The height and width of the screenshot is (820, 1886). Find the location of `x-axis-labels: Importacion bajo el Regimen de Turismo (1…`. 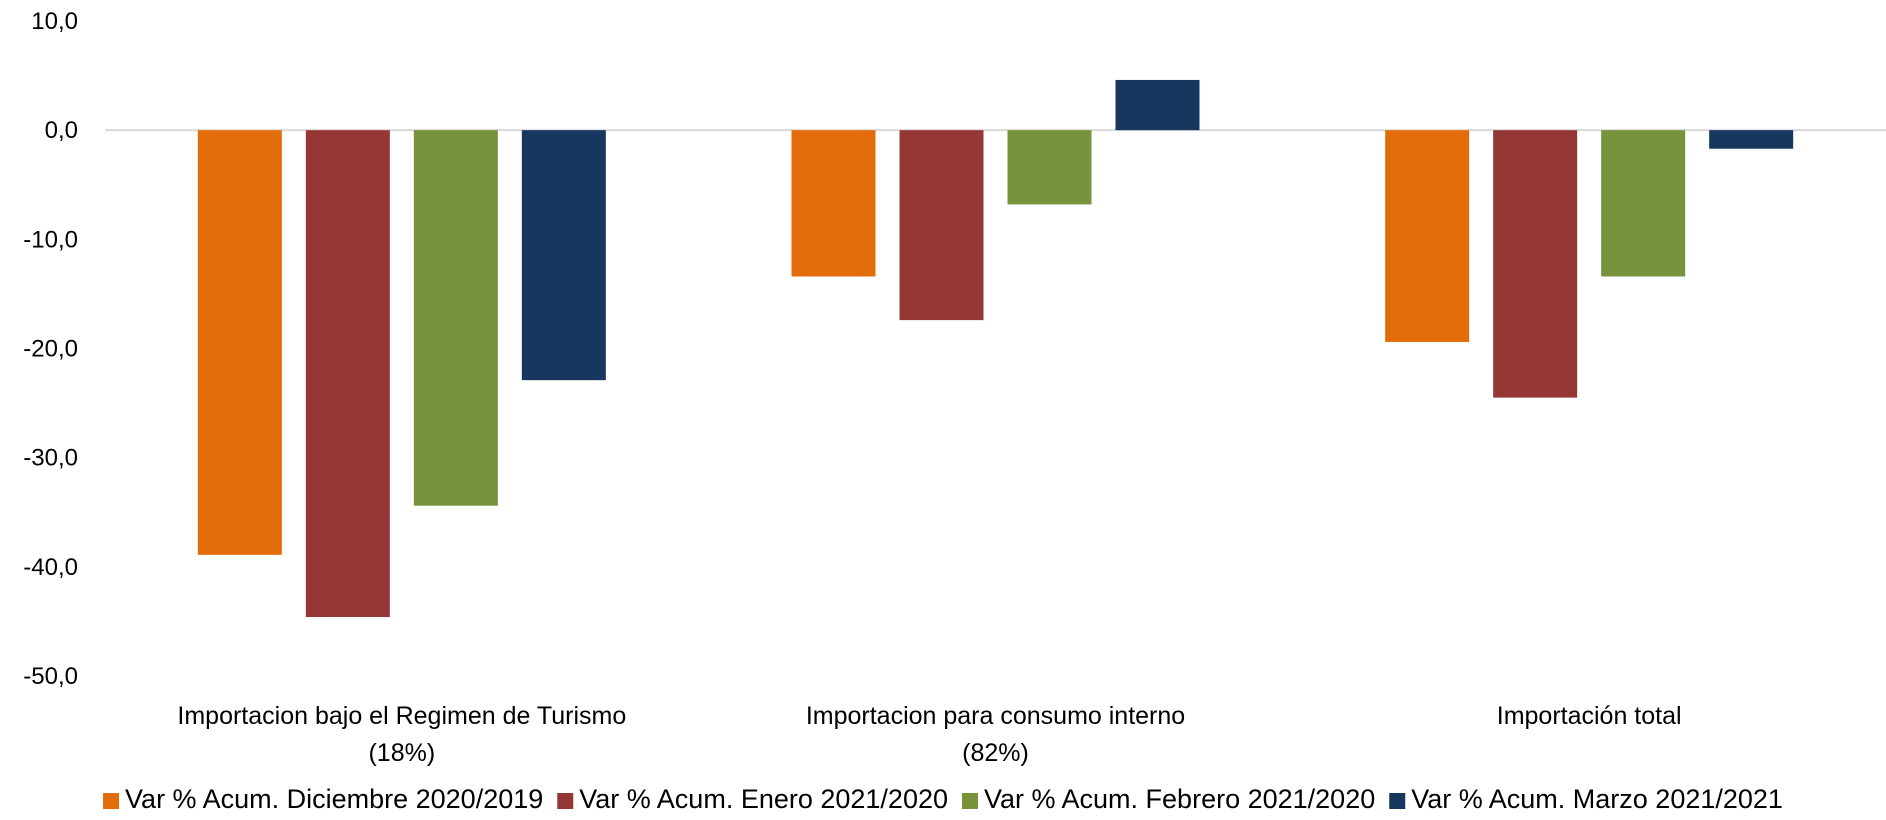

x-axis-labels: Importacion bajo el Regimen de Turismo (1… is located at coordinates (929, 734).